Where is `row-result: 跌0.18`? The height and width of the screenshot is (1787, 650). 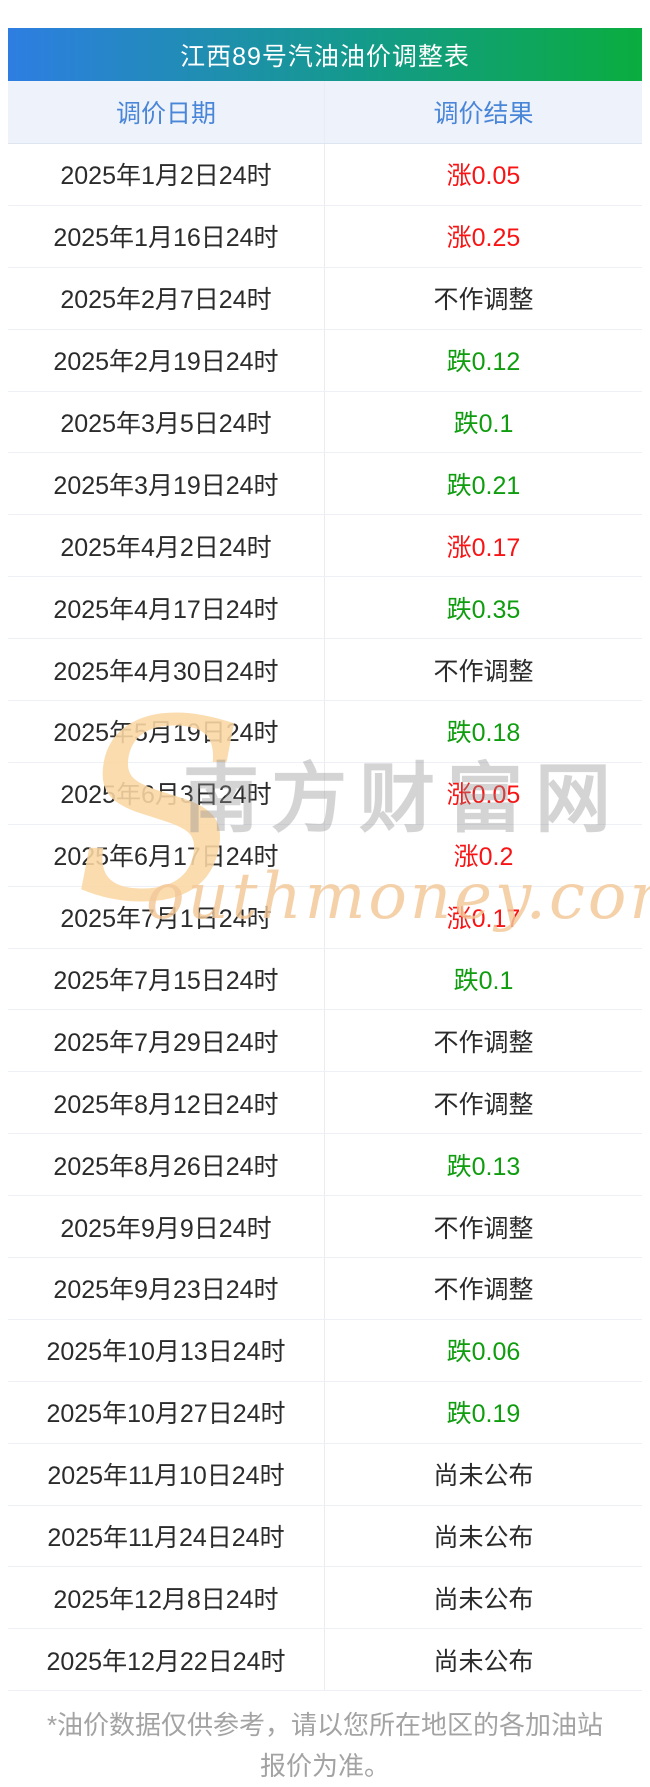 row-result: 跌0.18 is located at coordinates (483, 733).